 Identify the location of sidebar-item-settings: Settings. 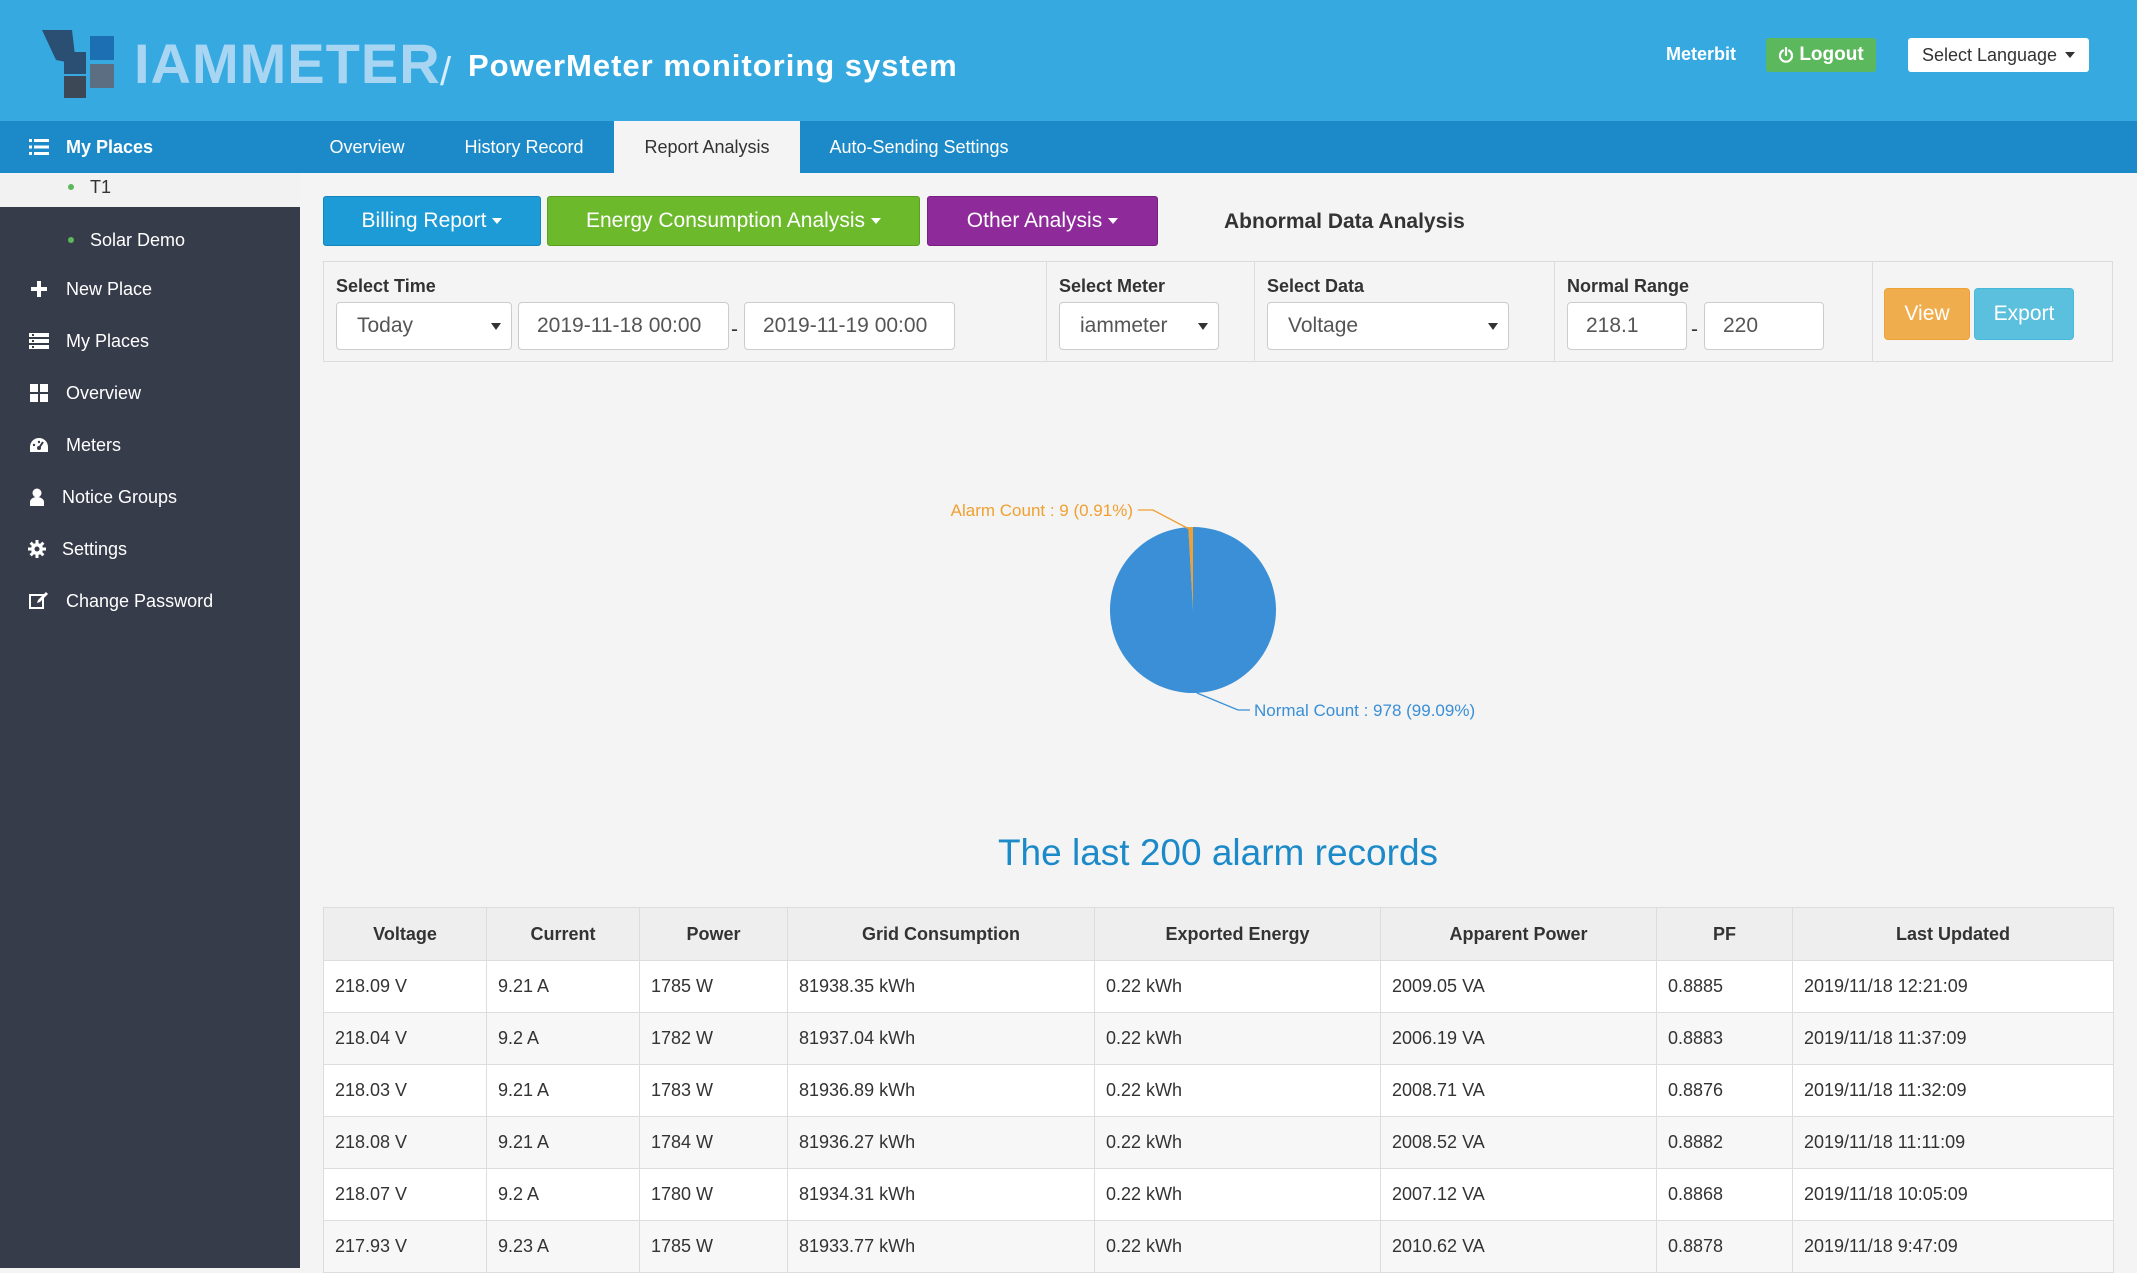
(150, 549).